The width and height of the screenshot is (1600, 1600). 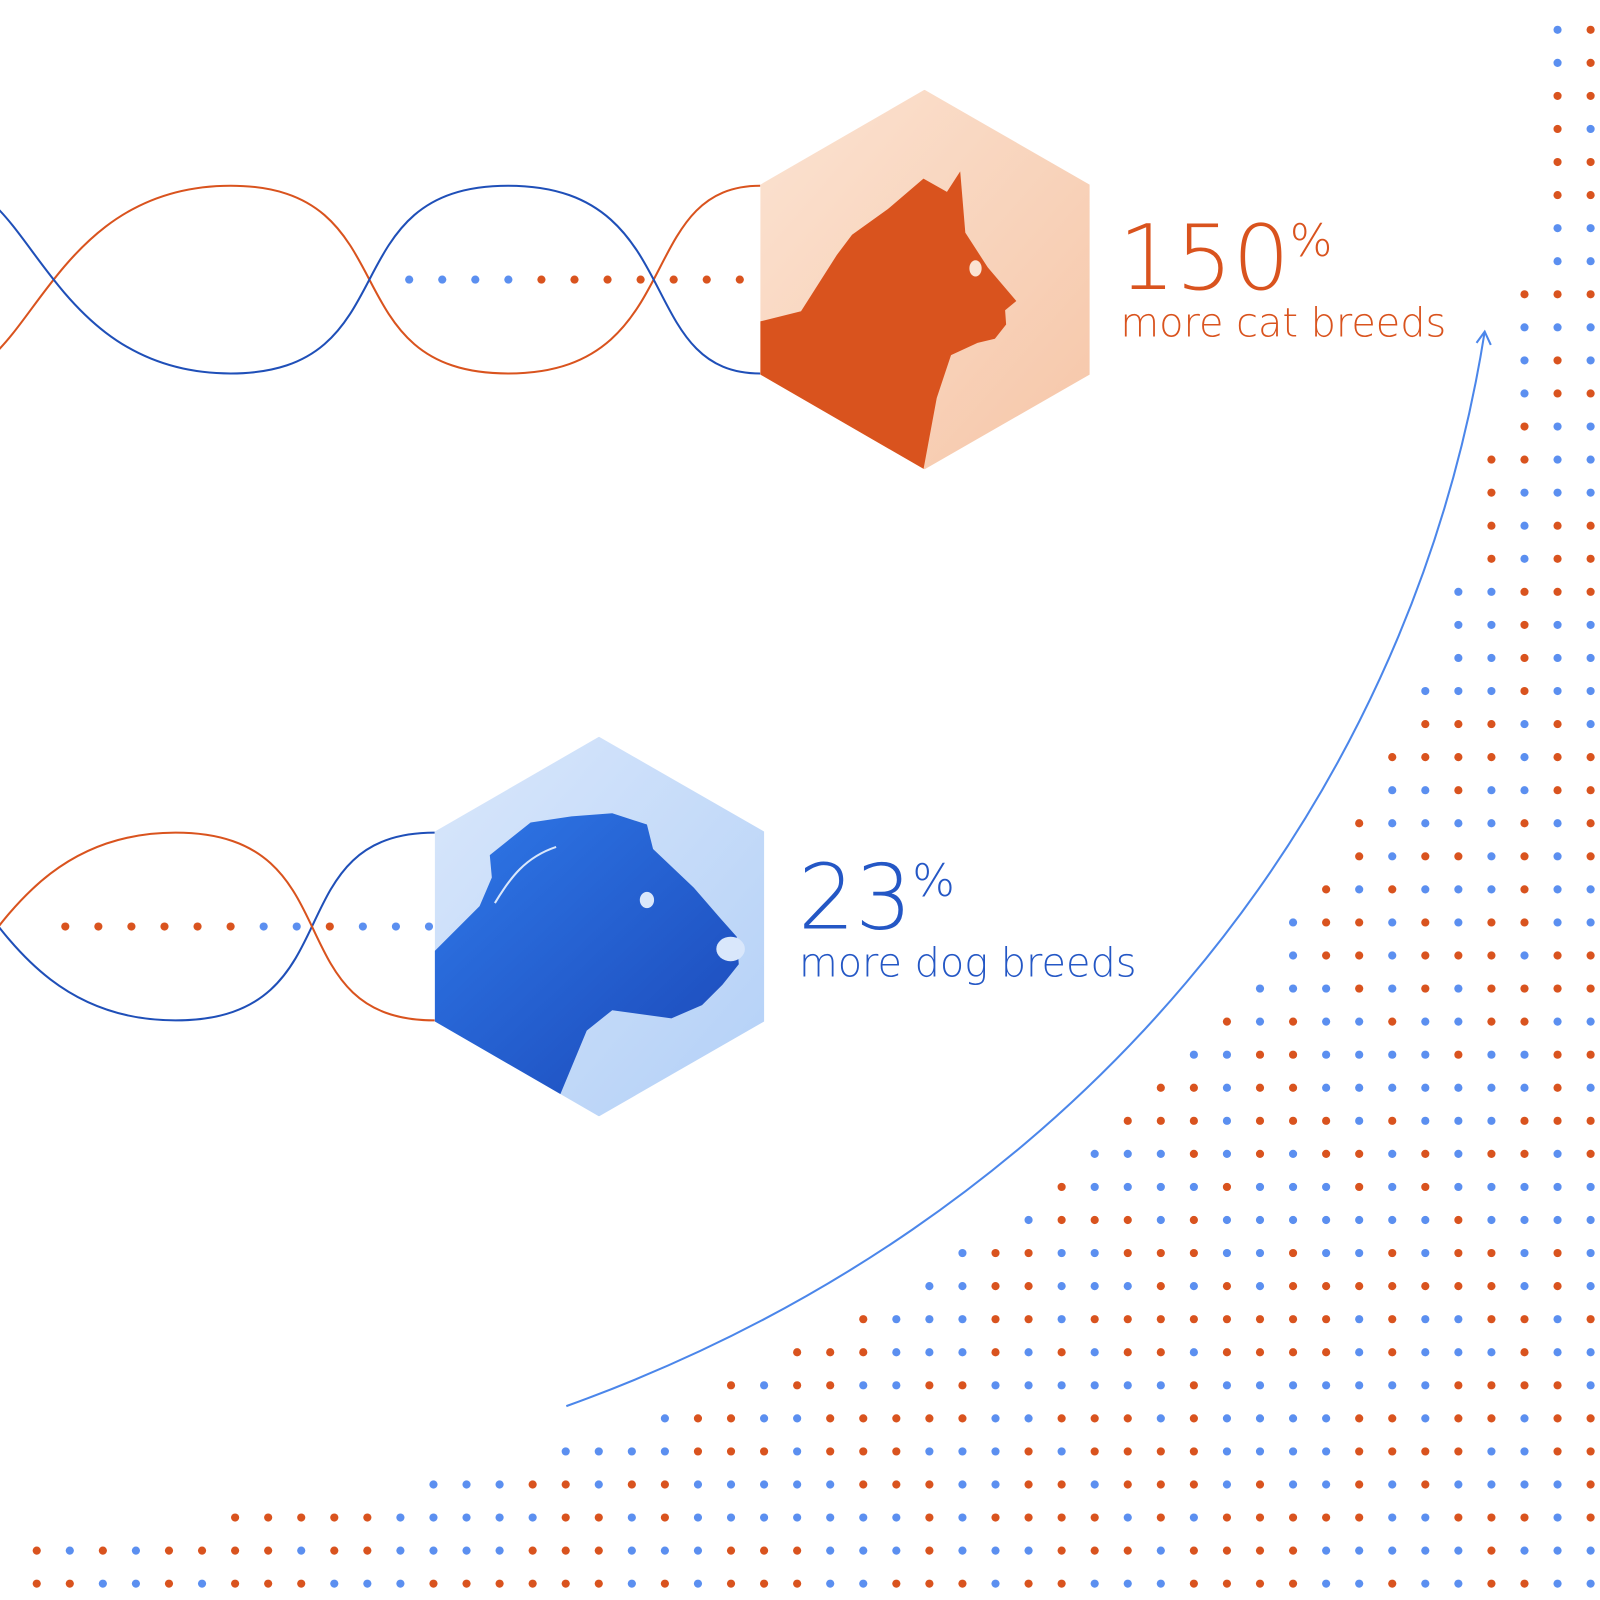 What do you see at coordinates (586, 955) in the screenshot?
I see `dog-silhouette` at bounding box center [586, 955].